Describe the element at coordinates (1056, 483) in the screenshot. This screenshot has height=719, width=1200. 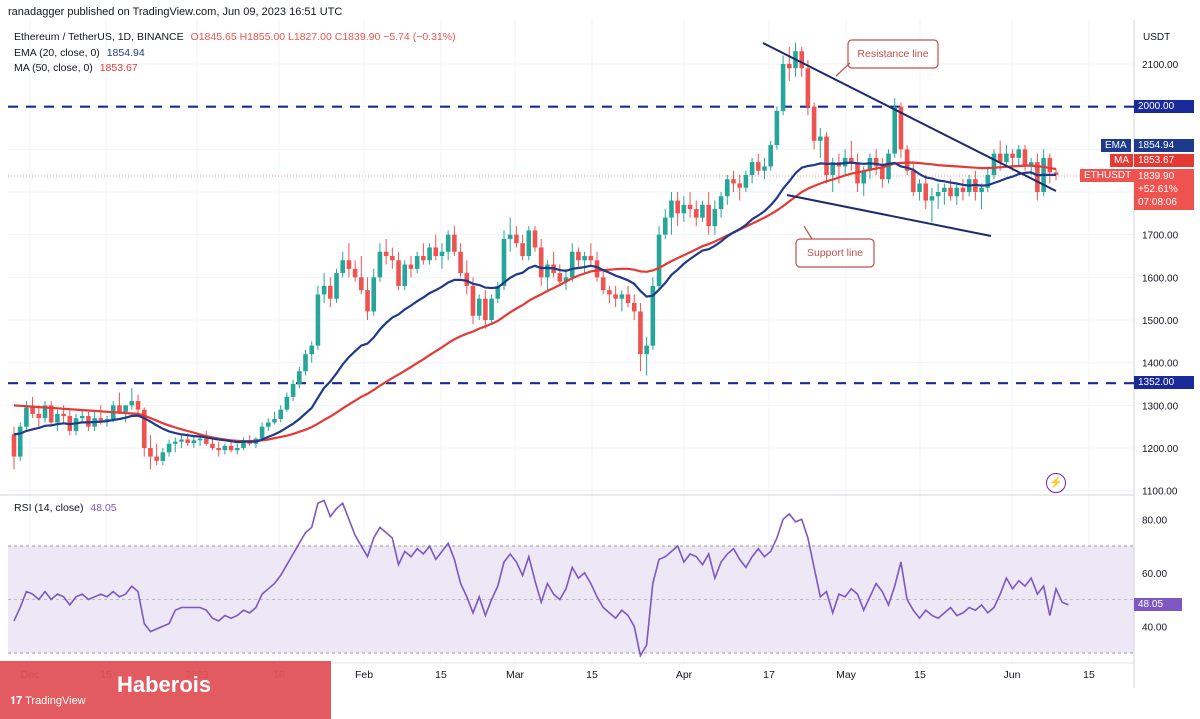
I see `lightning-icon: ⚡` at that location.